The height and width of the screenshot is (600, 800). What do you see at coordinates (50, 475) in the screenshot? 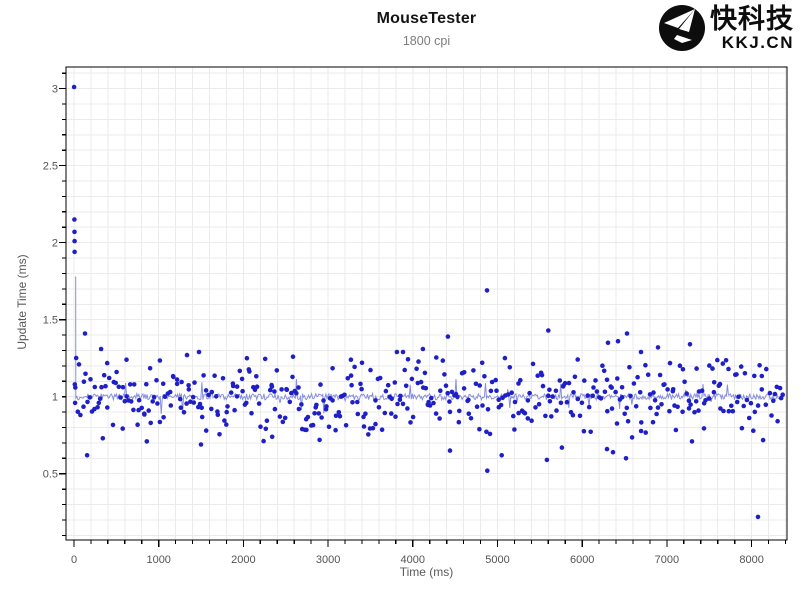
I see `svg-text: 0.5` at bounding box center [50, 475].